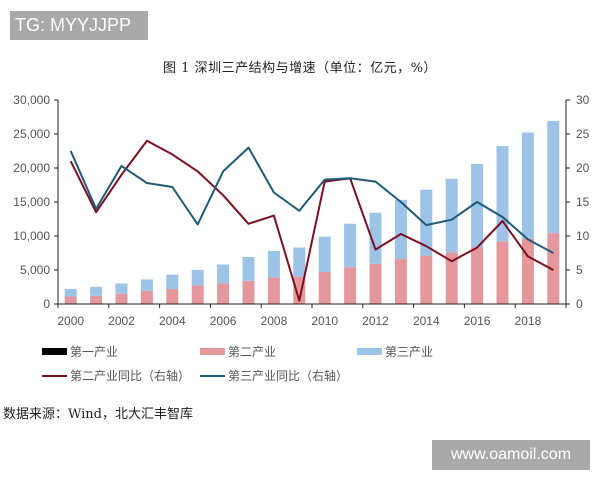 The height and width of the screenshot is (480, 600). I want to click on watermark-top: TG: MYYJJPP, so click(79, 25).